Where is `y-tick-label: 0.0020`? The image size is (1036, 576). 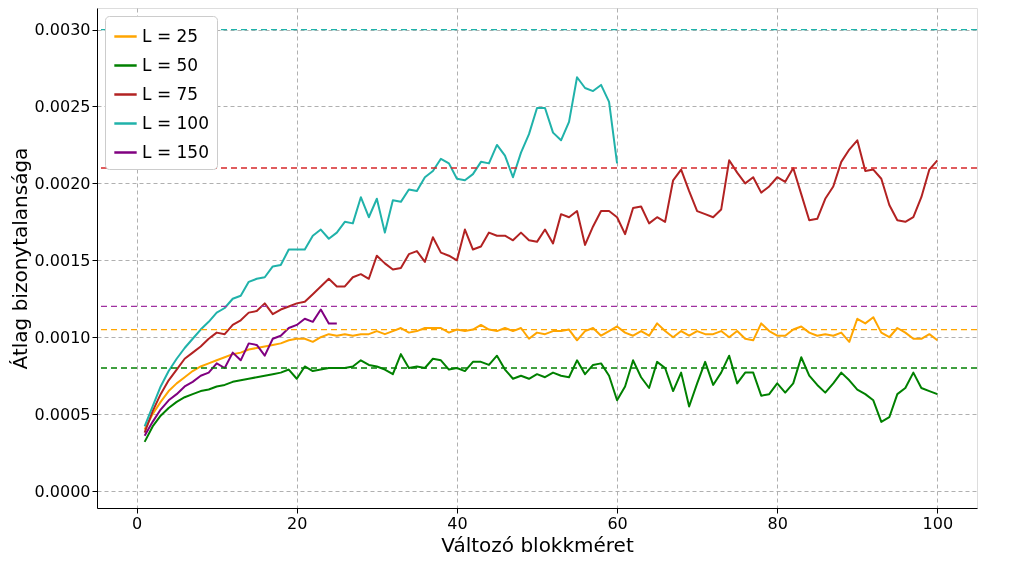
y-tick-label: 0.0020 is located at coordinates (62, 183).